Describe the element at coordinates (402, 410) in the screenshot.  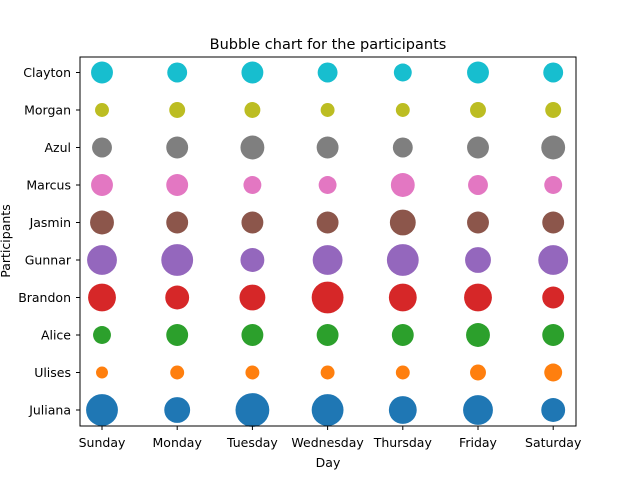
I see `bubble-juliana-thursday` at that location.